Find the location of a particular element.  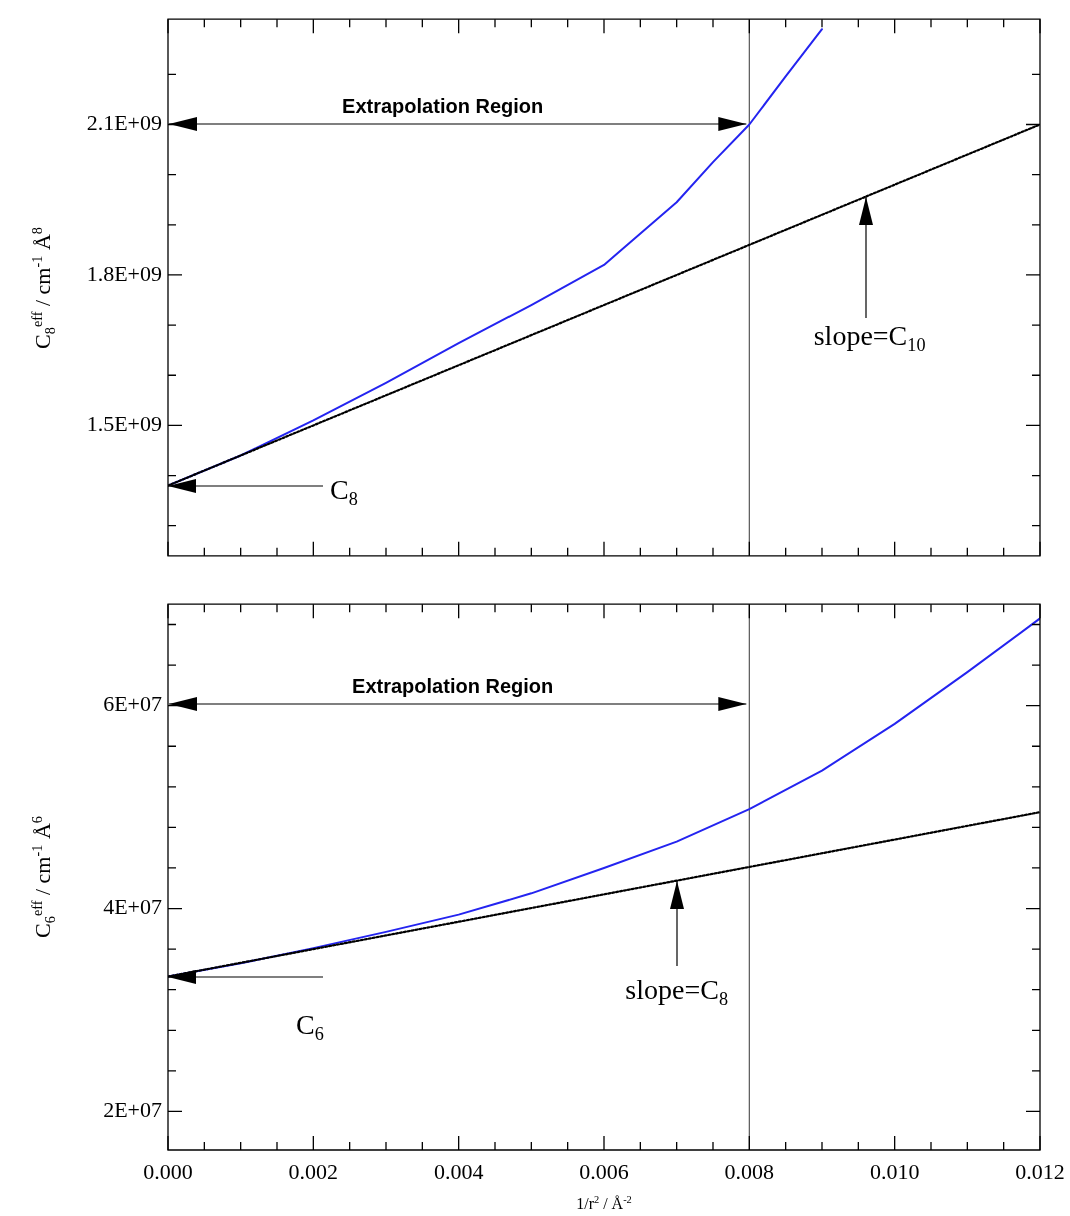

annotation: C$_{6}$ is located at coordinates (310, 1026).